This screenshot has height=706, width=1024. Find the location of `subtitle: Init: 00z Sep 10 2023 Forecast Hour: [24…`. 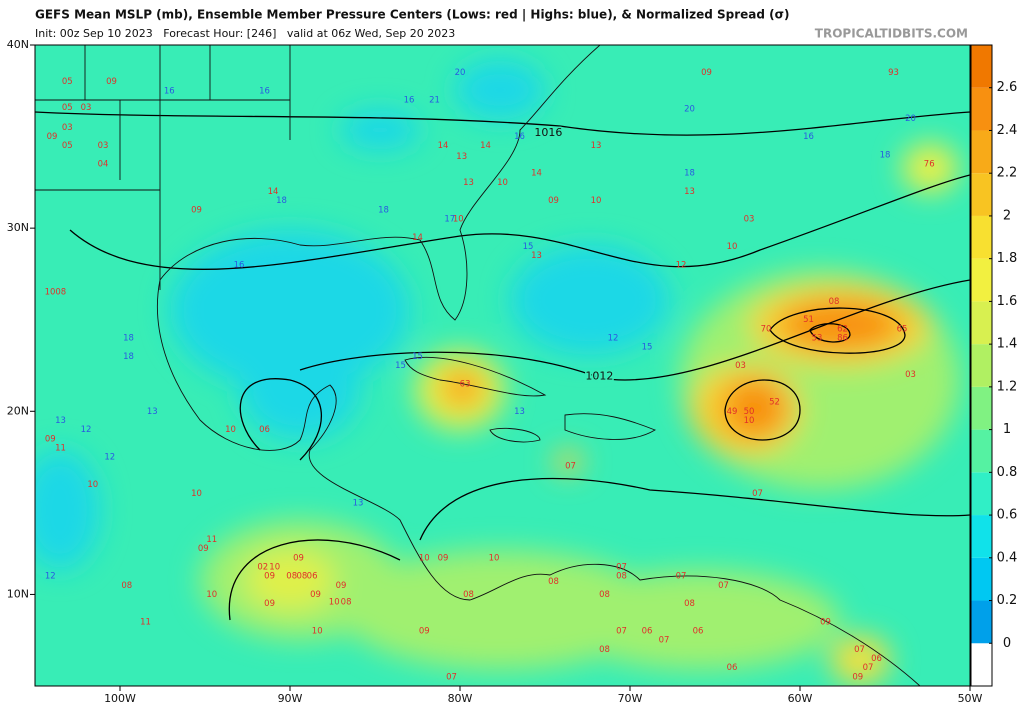

subtitle: Init: 00z Sep 10 2023 Forecast Hour: [24… is located at coordinates (245, 33).